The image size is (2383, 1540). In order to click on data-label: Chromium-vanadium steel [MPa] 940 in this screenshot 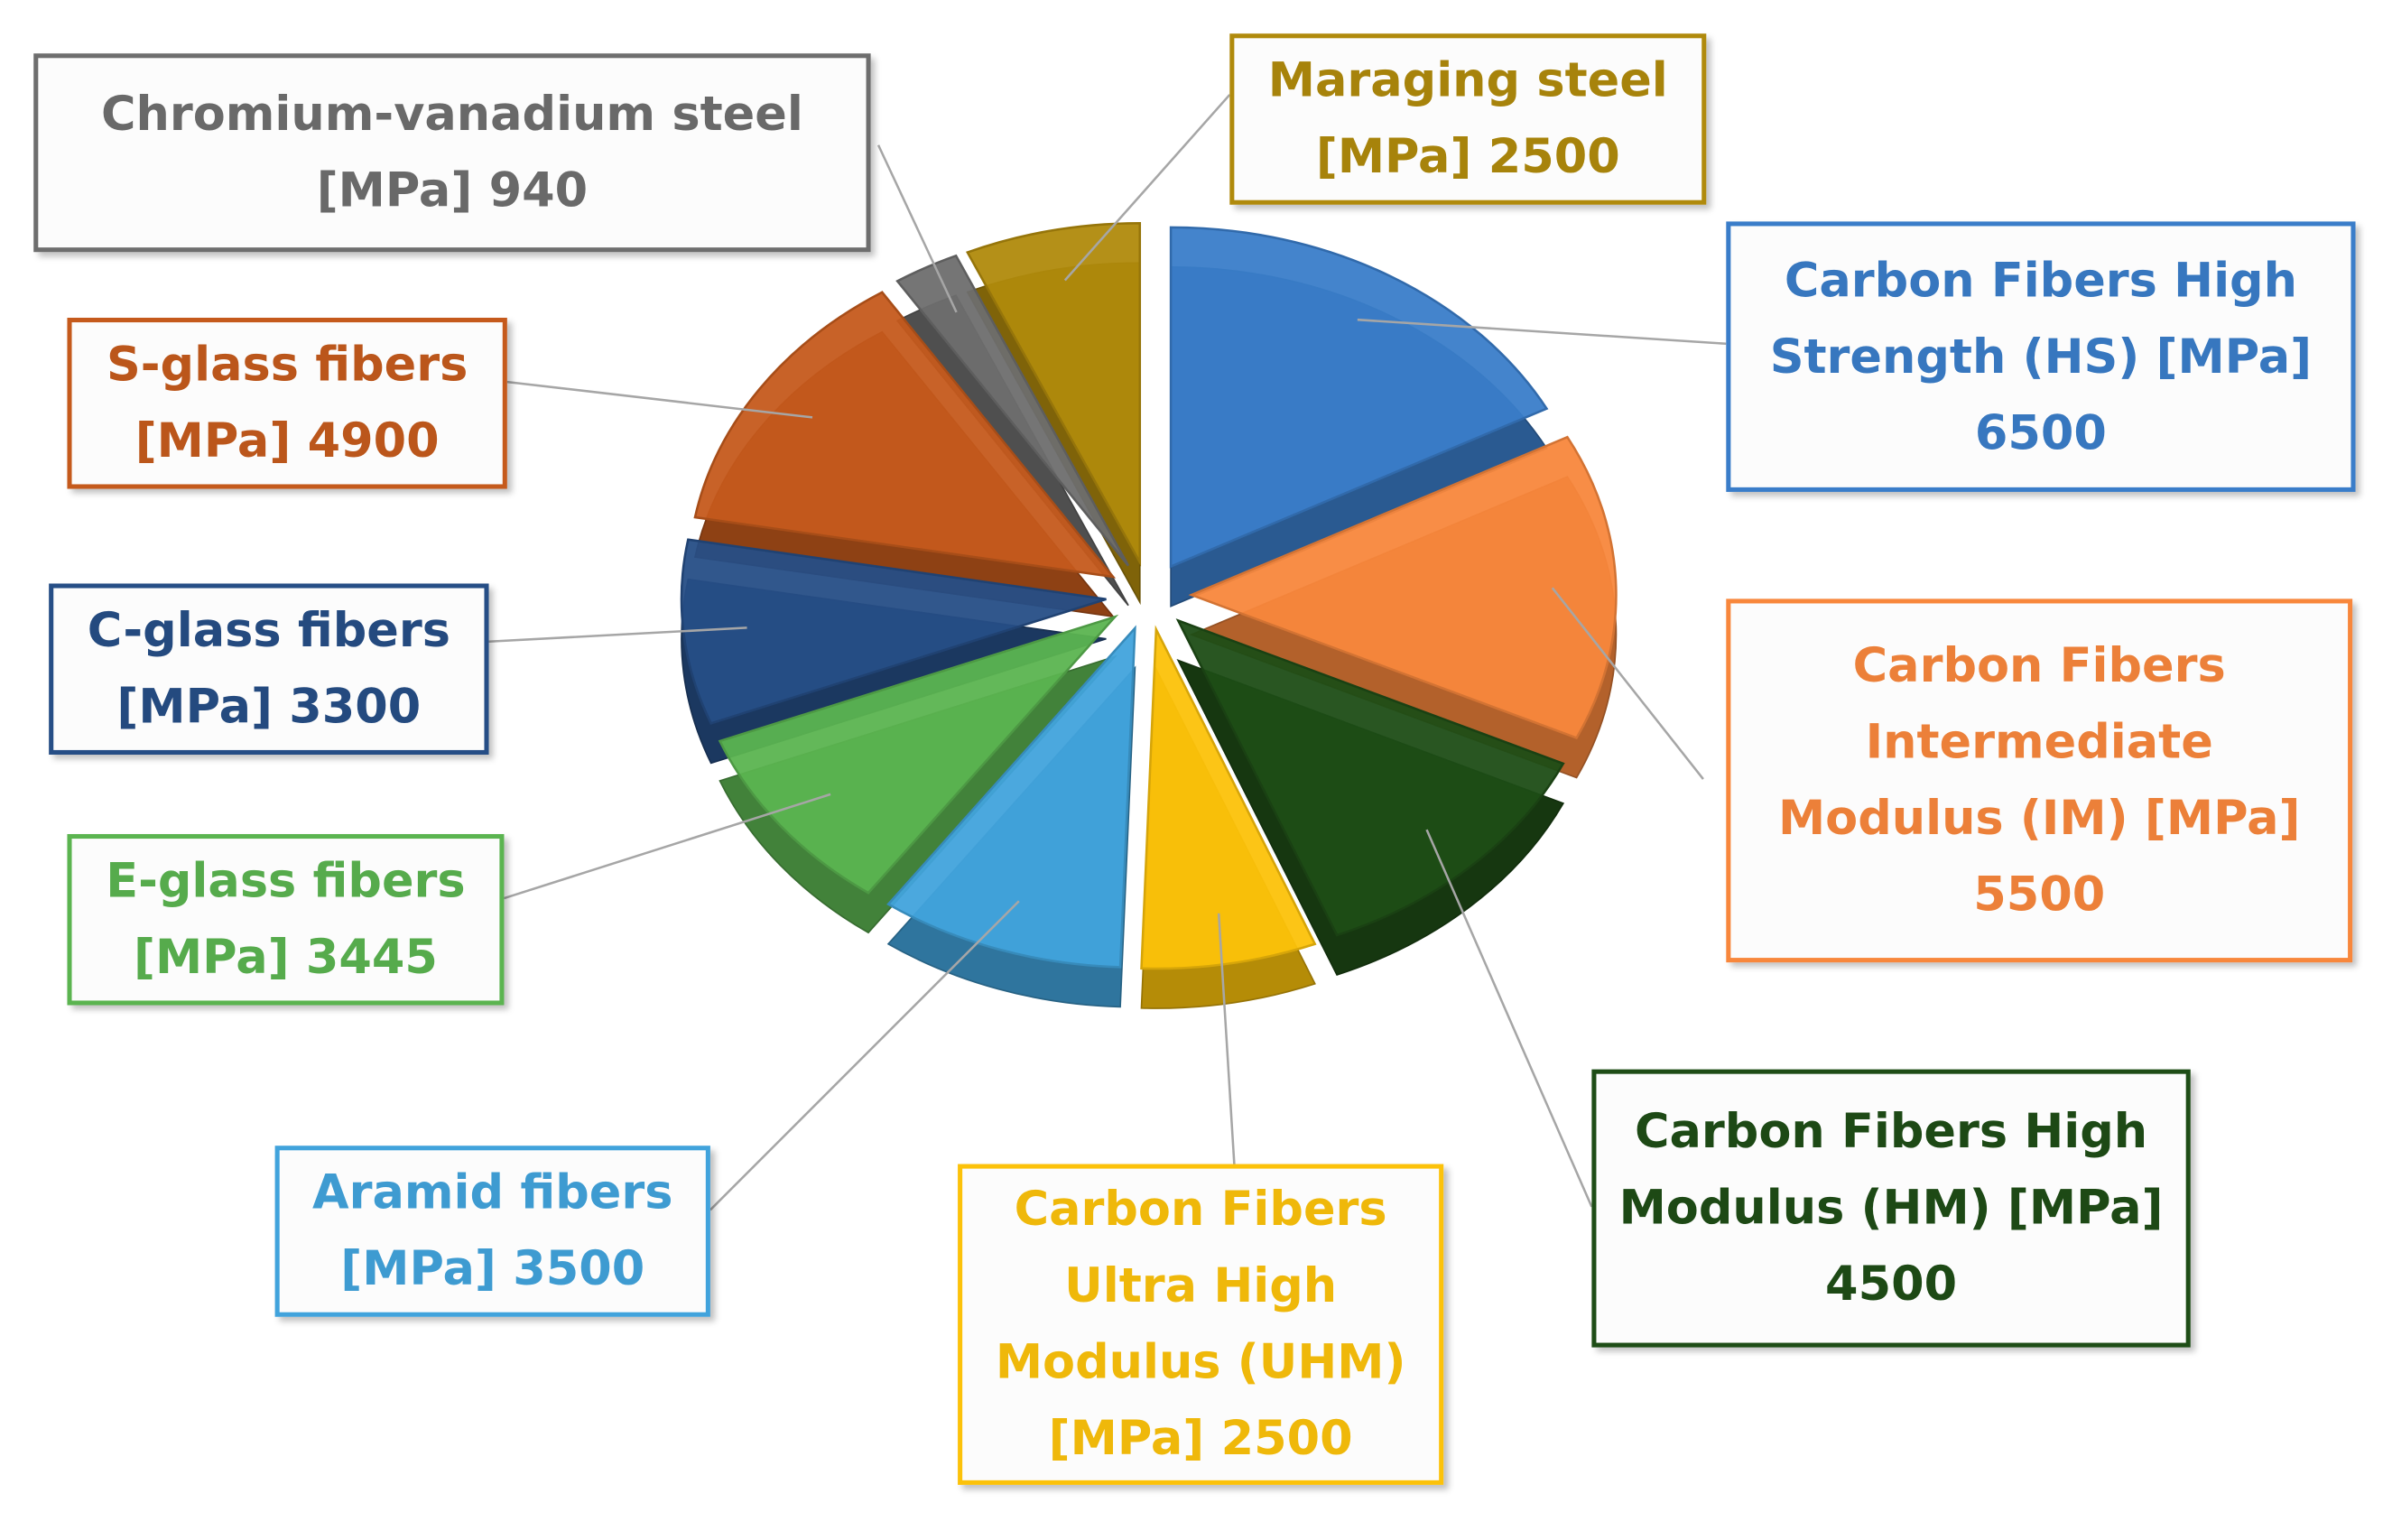, I will do `click(452, 153)`.